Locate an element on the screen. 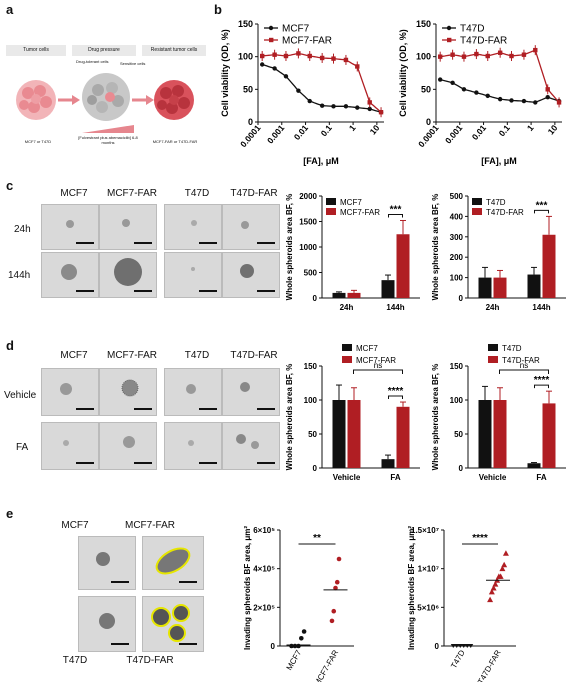 The image size is (572, 685). micro-c-t47dfar-24h is located at coordinates (251, 227).